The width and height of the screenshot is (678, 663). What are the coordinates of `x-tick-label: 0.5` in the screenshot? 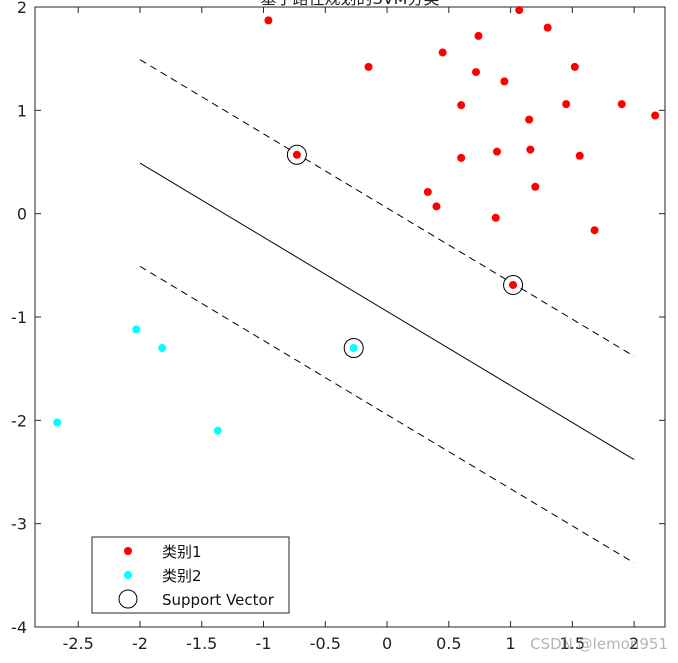 It's located at (448, 643).